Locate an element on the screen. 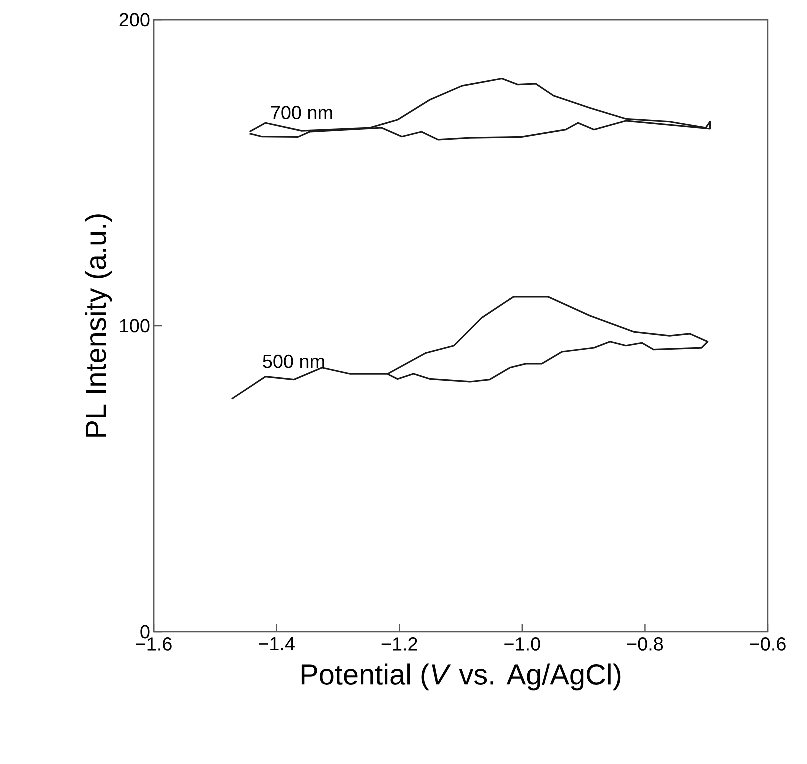 This screenshot has width=807, height=764. y-axis-title: PL Intensity (a.u.) is located at coordinates (98, 325).